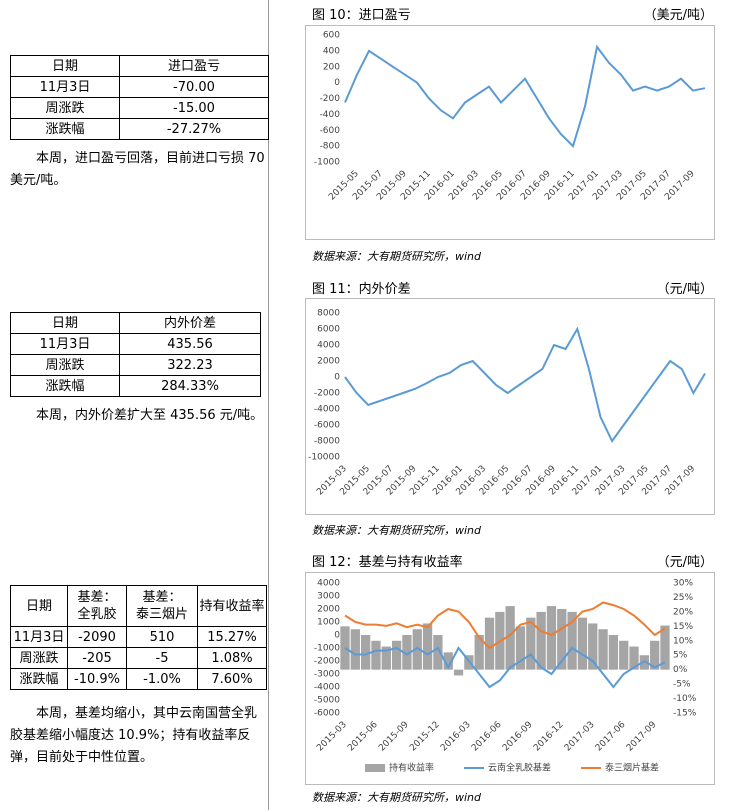  Describe the element at coordinates (150, 415) in the screenshot. I see `note-text: 本周，内外价差扩大至 435.56 元/吨。` at that location.